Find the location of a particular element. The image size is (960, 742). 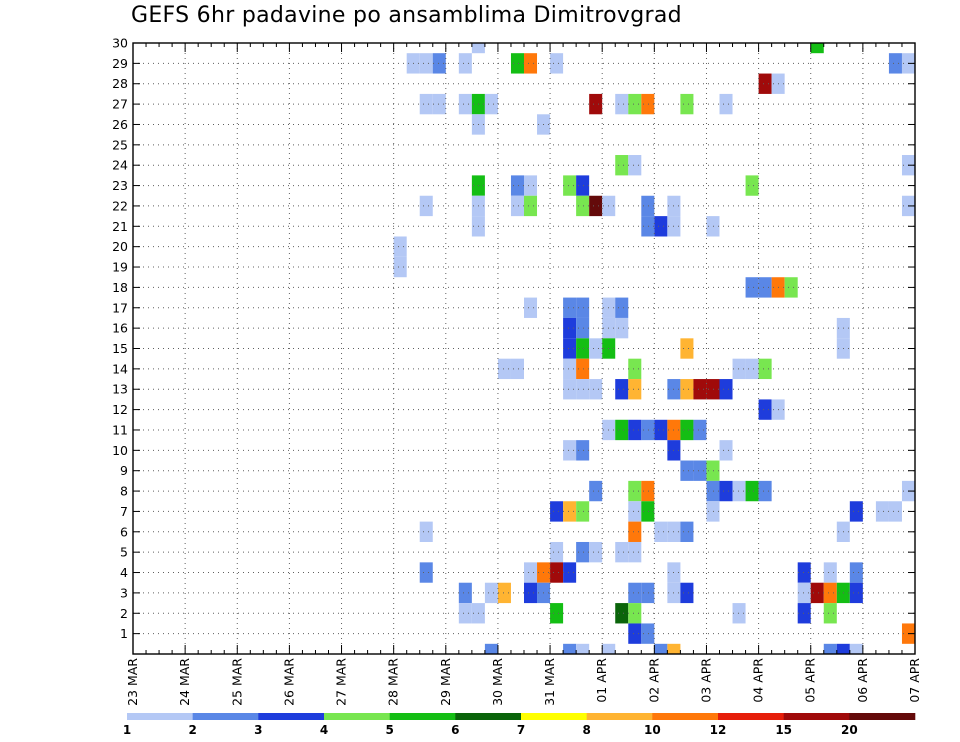

y-tick-label: 3 is located at coordinates (124, 592).